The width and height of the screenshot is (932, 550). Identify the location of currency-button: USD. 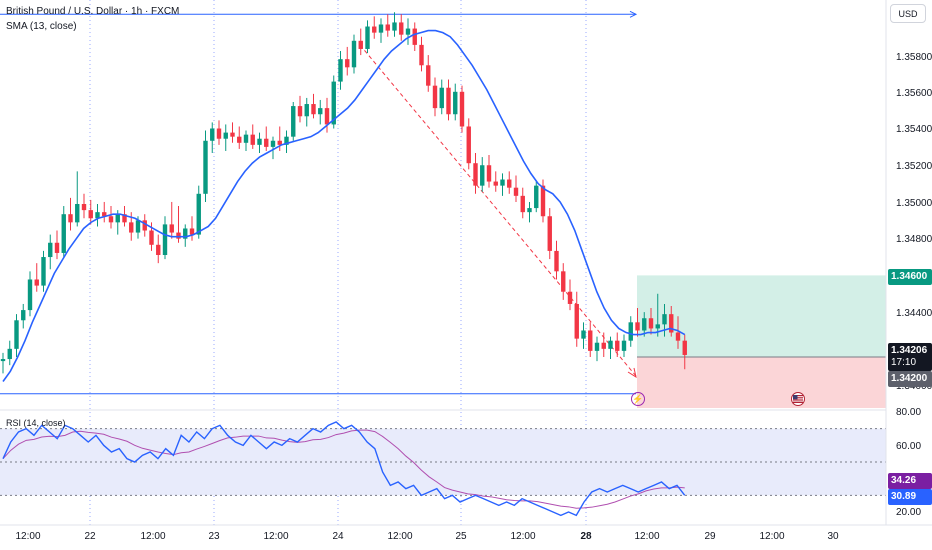
(908, 13).